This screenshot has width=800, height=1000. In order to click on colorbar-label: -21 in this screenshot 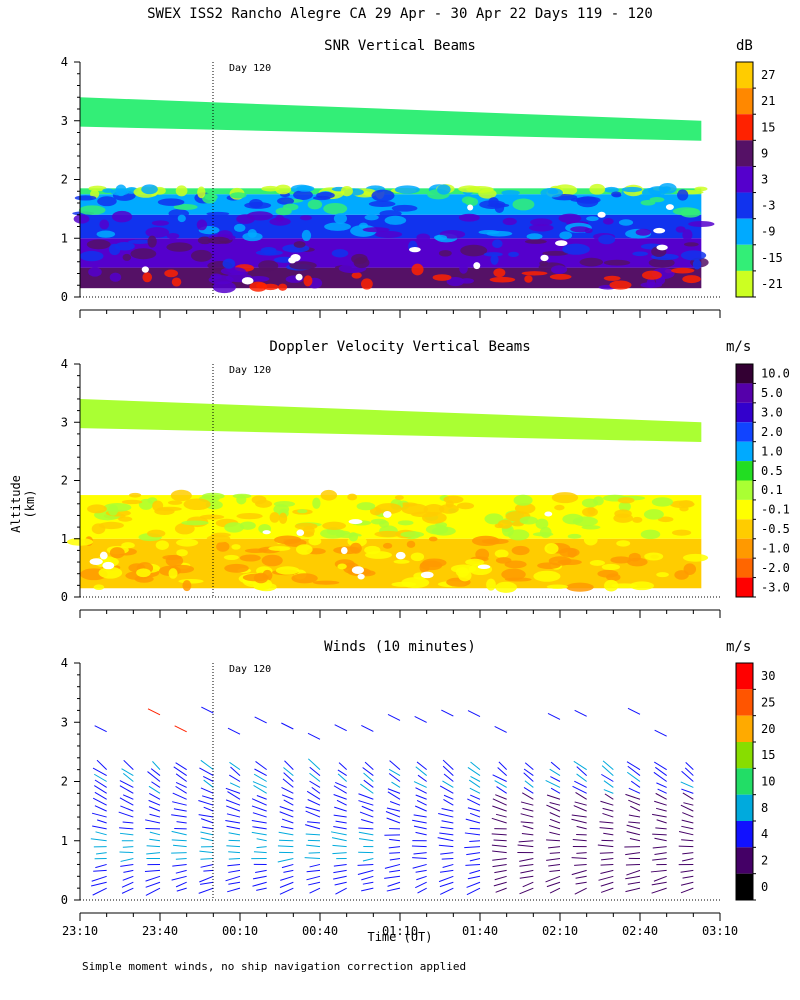, I will do `click(772, 284)`.